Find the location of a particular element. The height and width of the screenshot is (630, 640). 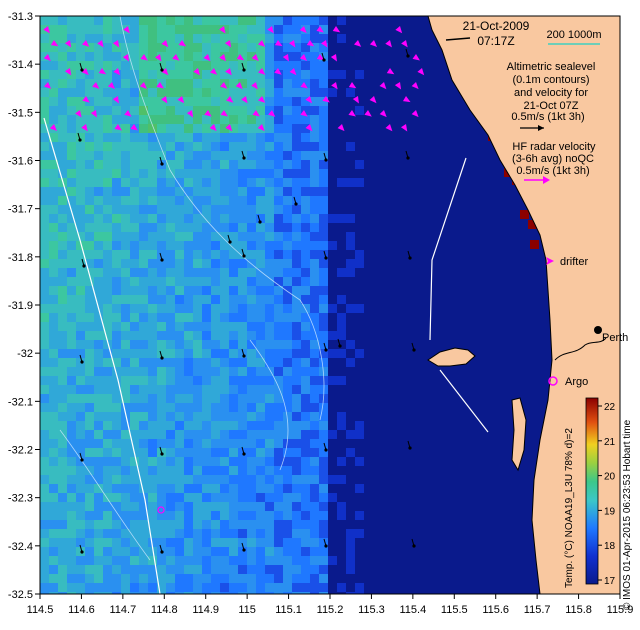

colorbar-tick-label: 18 is located at coordinates (610, 546).